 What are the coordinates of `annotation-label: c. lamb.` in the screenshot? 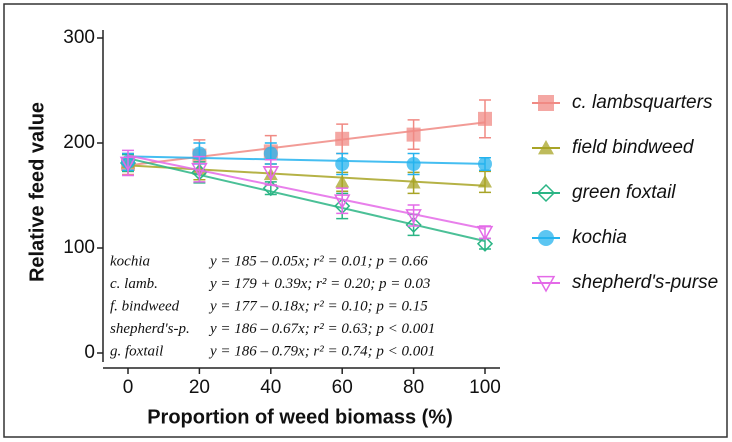 It's located at (134, 284).